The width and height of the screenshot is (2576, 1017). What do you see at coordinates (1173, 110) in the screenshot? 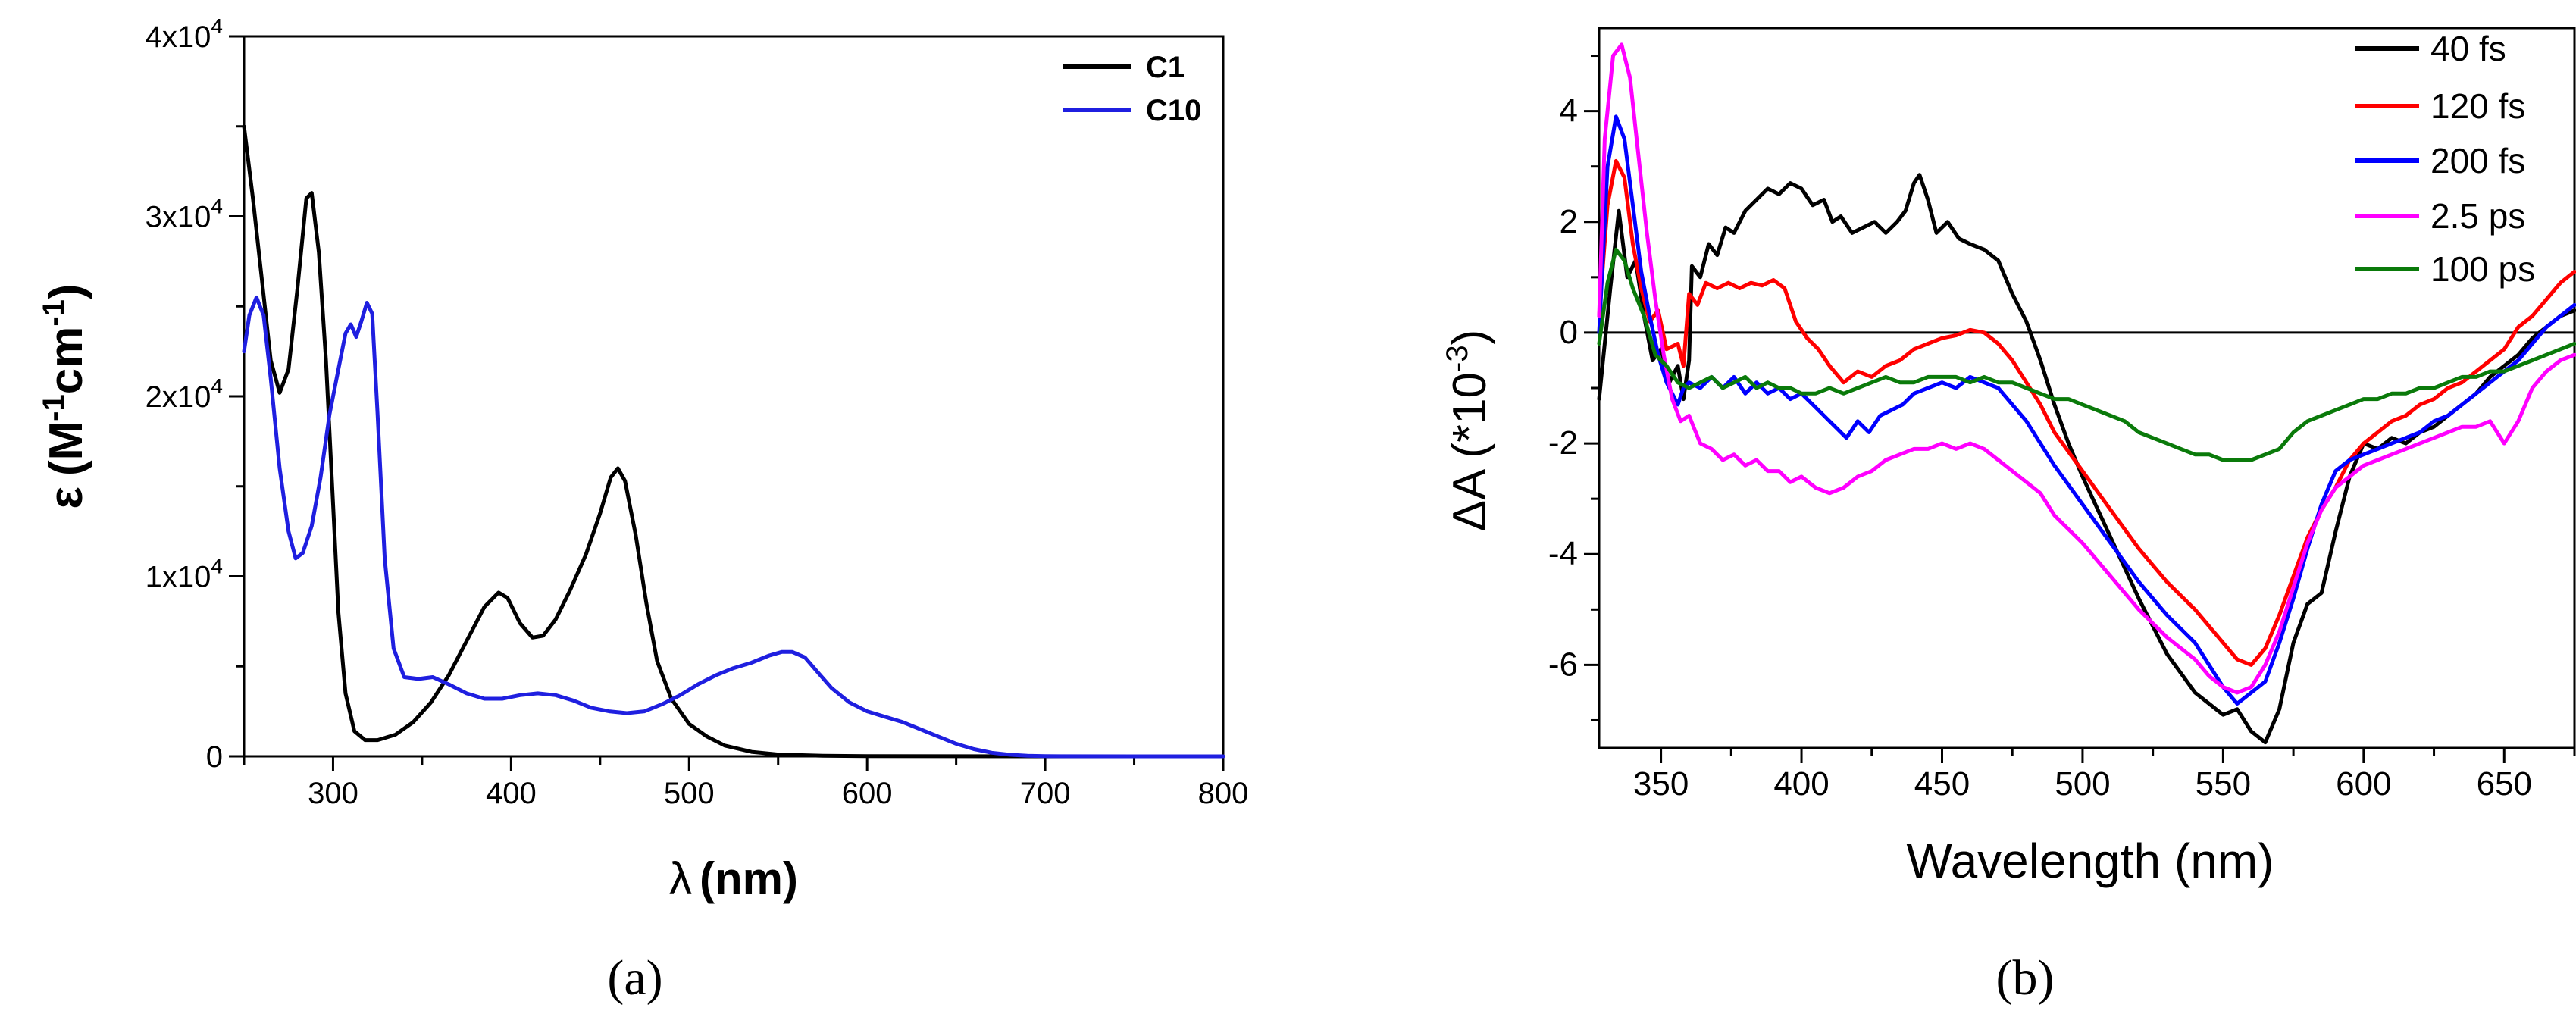
I see `legend-a-label-c10: C10` at bounding box center [1173, 110].